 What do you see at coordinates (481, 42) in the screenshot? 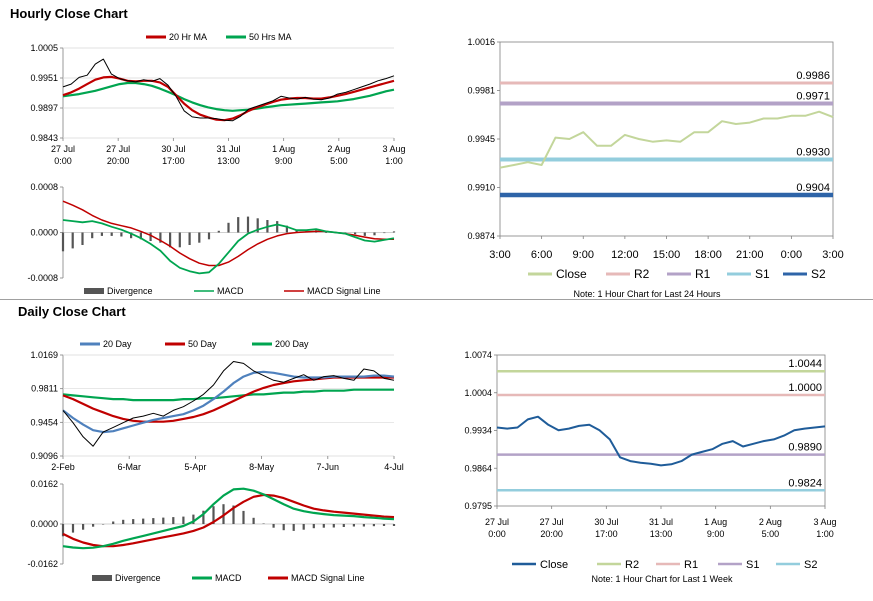
I see `hourly-levels-y-tick-label: 1.0016` at bounding box center [481, 42].